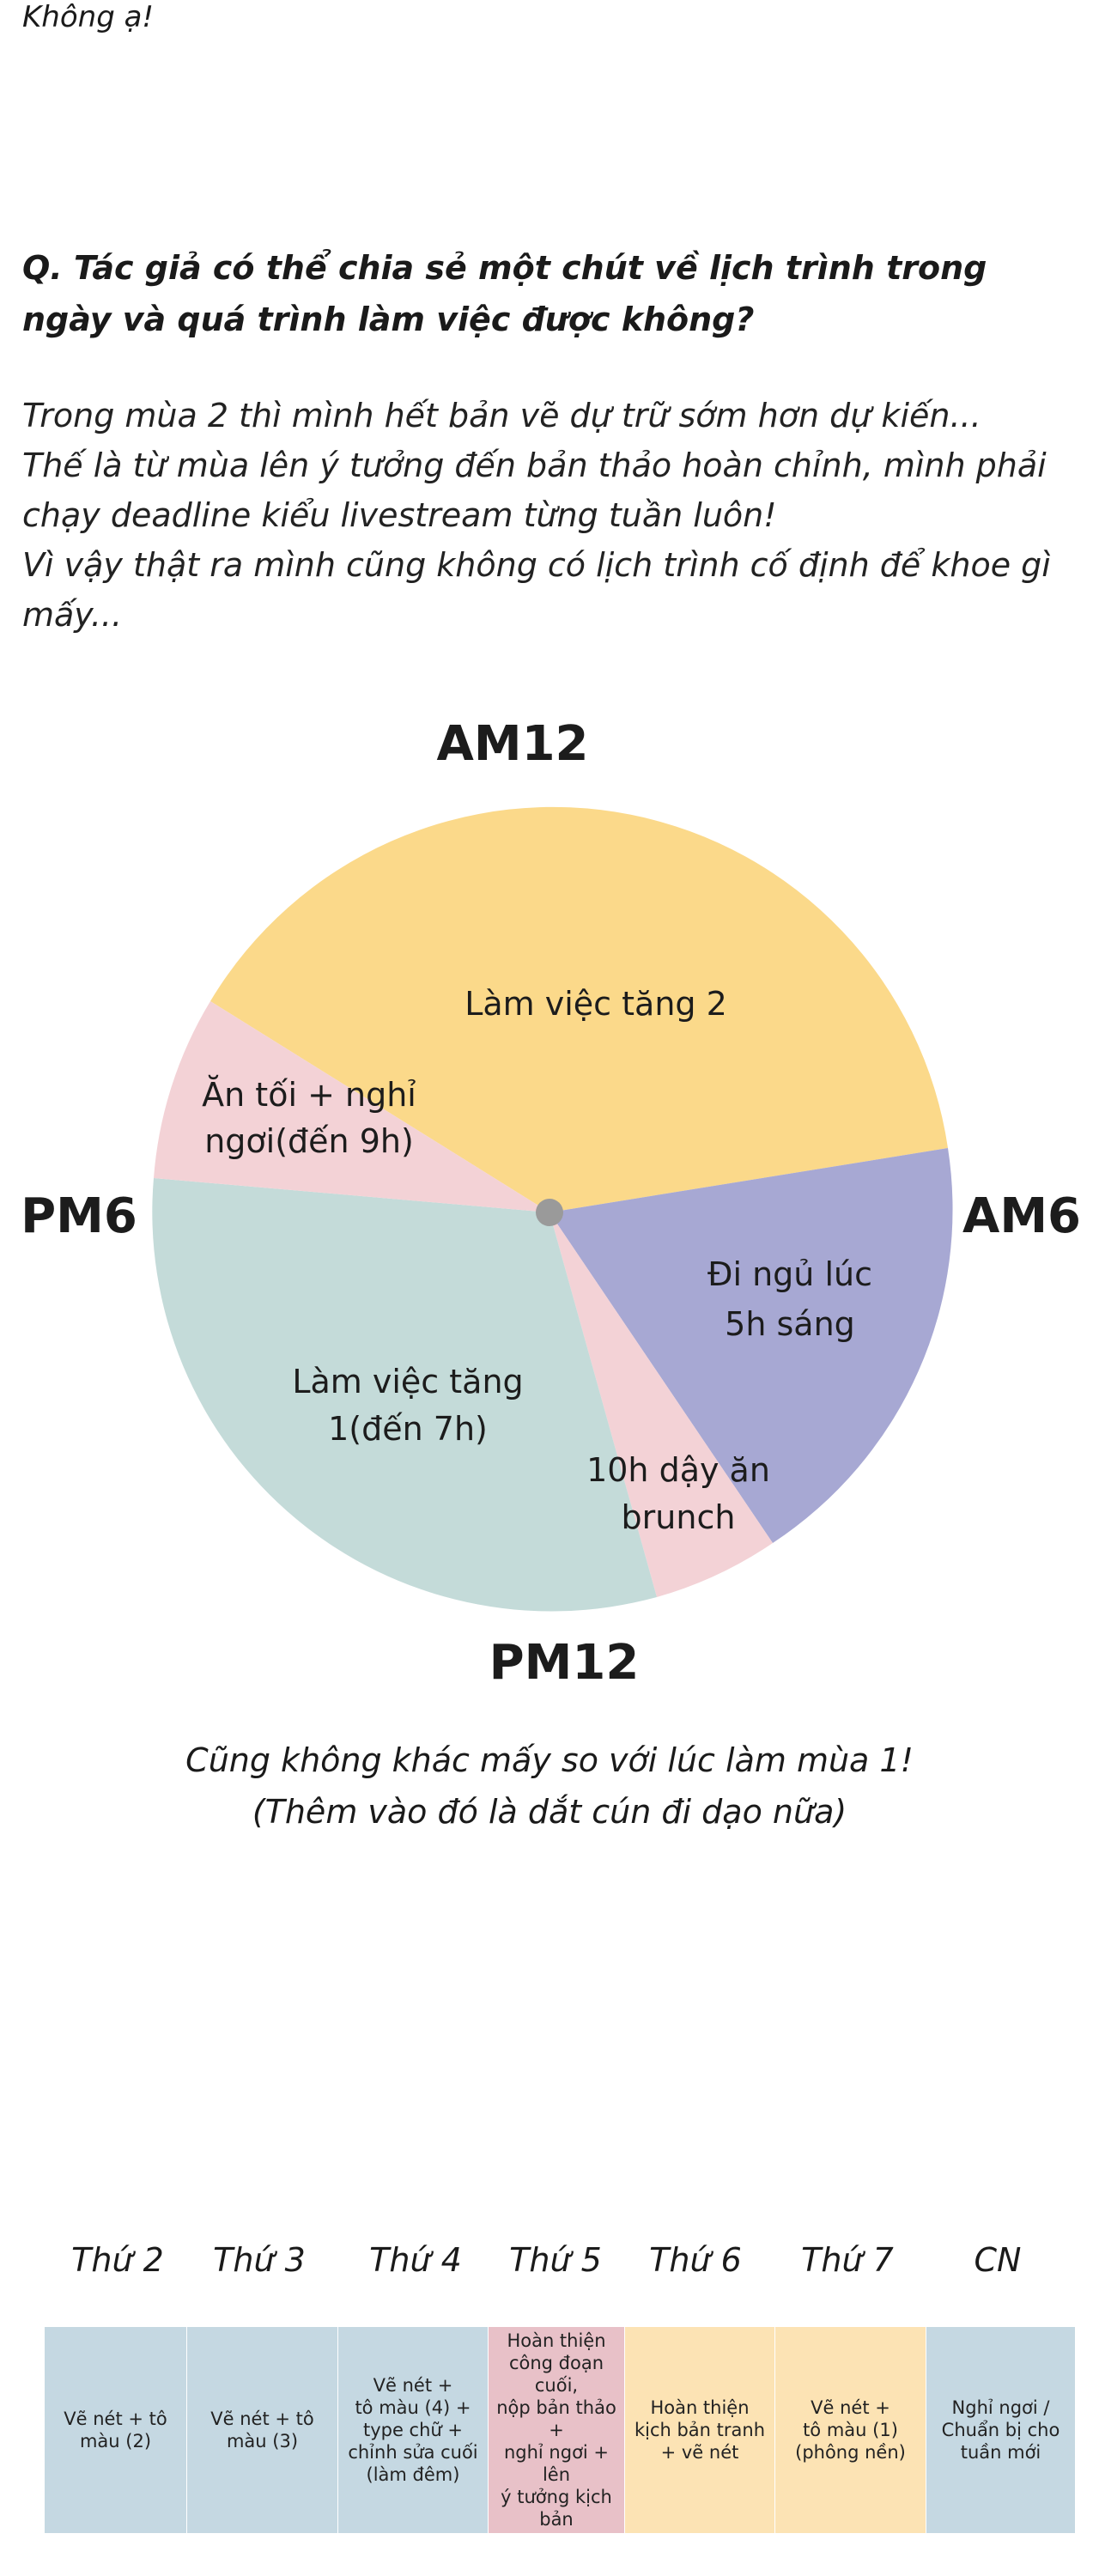 The width and height of the screenshot is (1099, 2576). I want to click on weekday-label: Thứ 4, so click(415, 2260).